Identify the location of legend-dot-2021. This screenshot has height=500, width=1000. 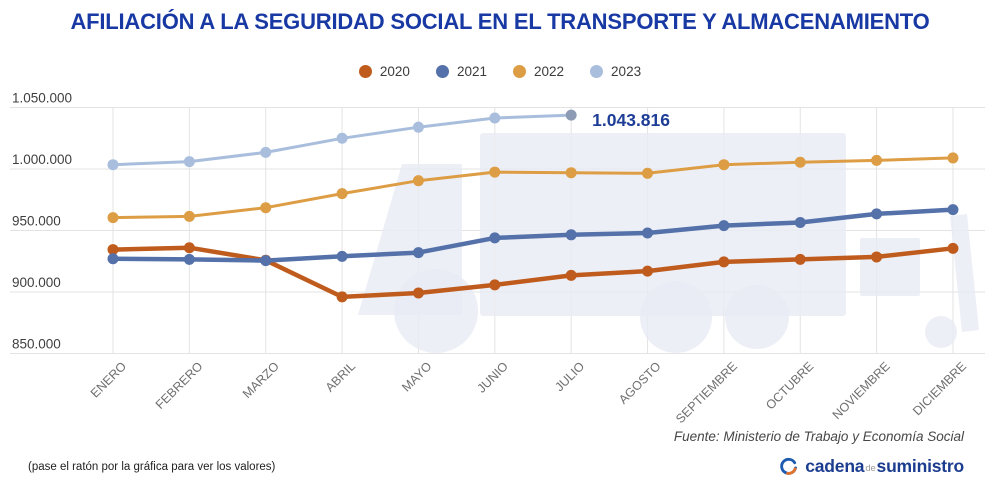
(442, 71).